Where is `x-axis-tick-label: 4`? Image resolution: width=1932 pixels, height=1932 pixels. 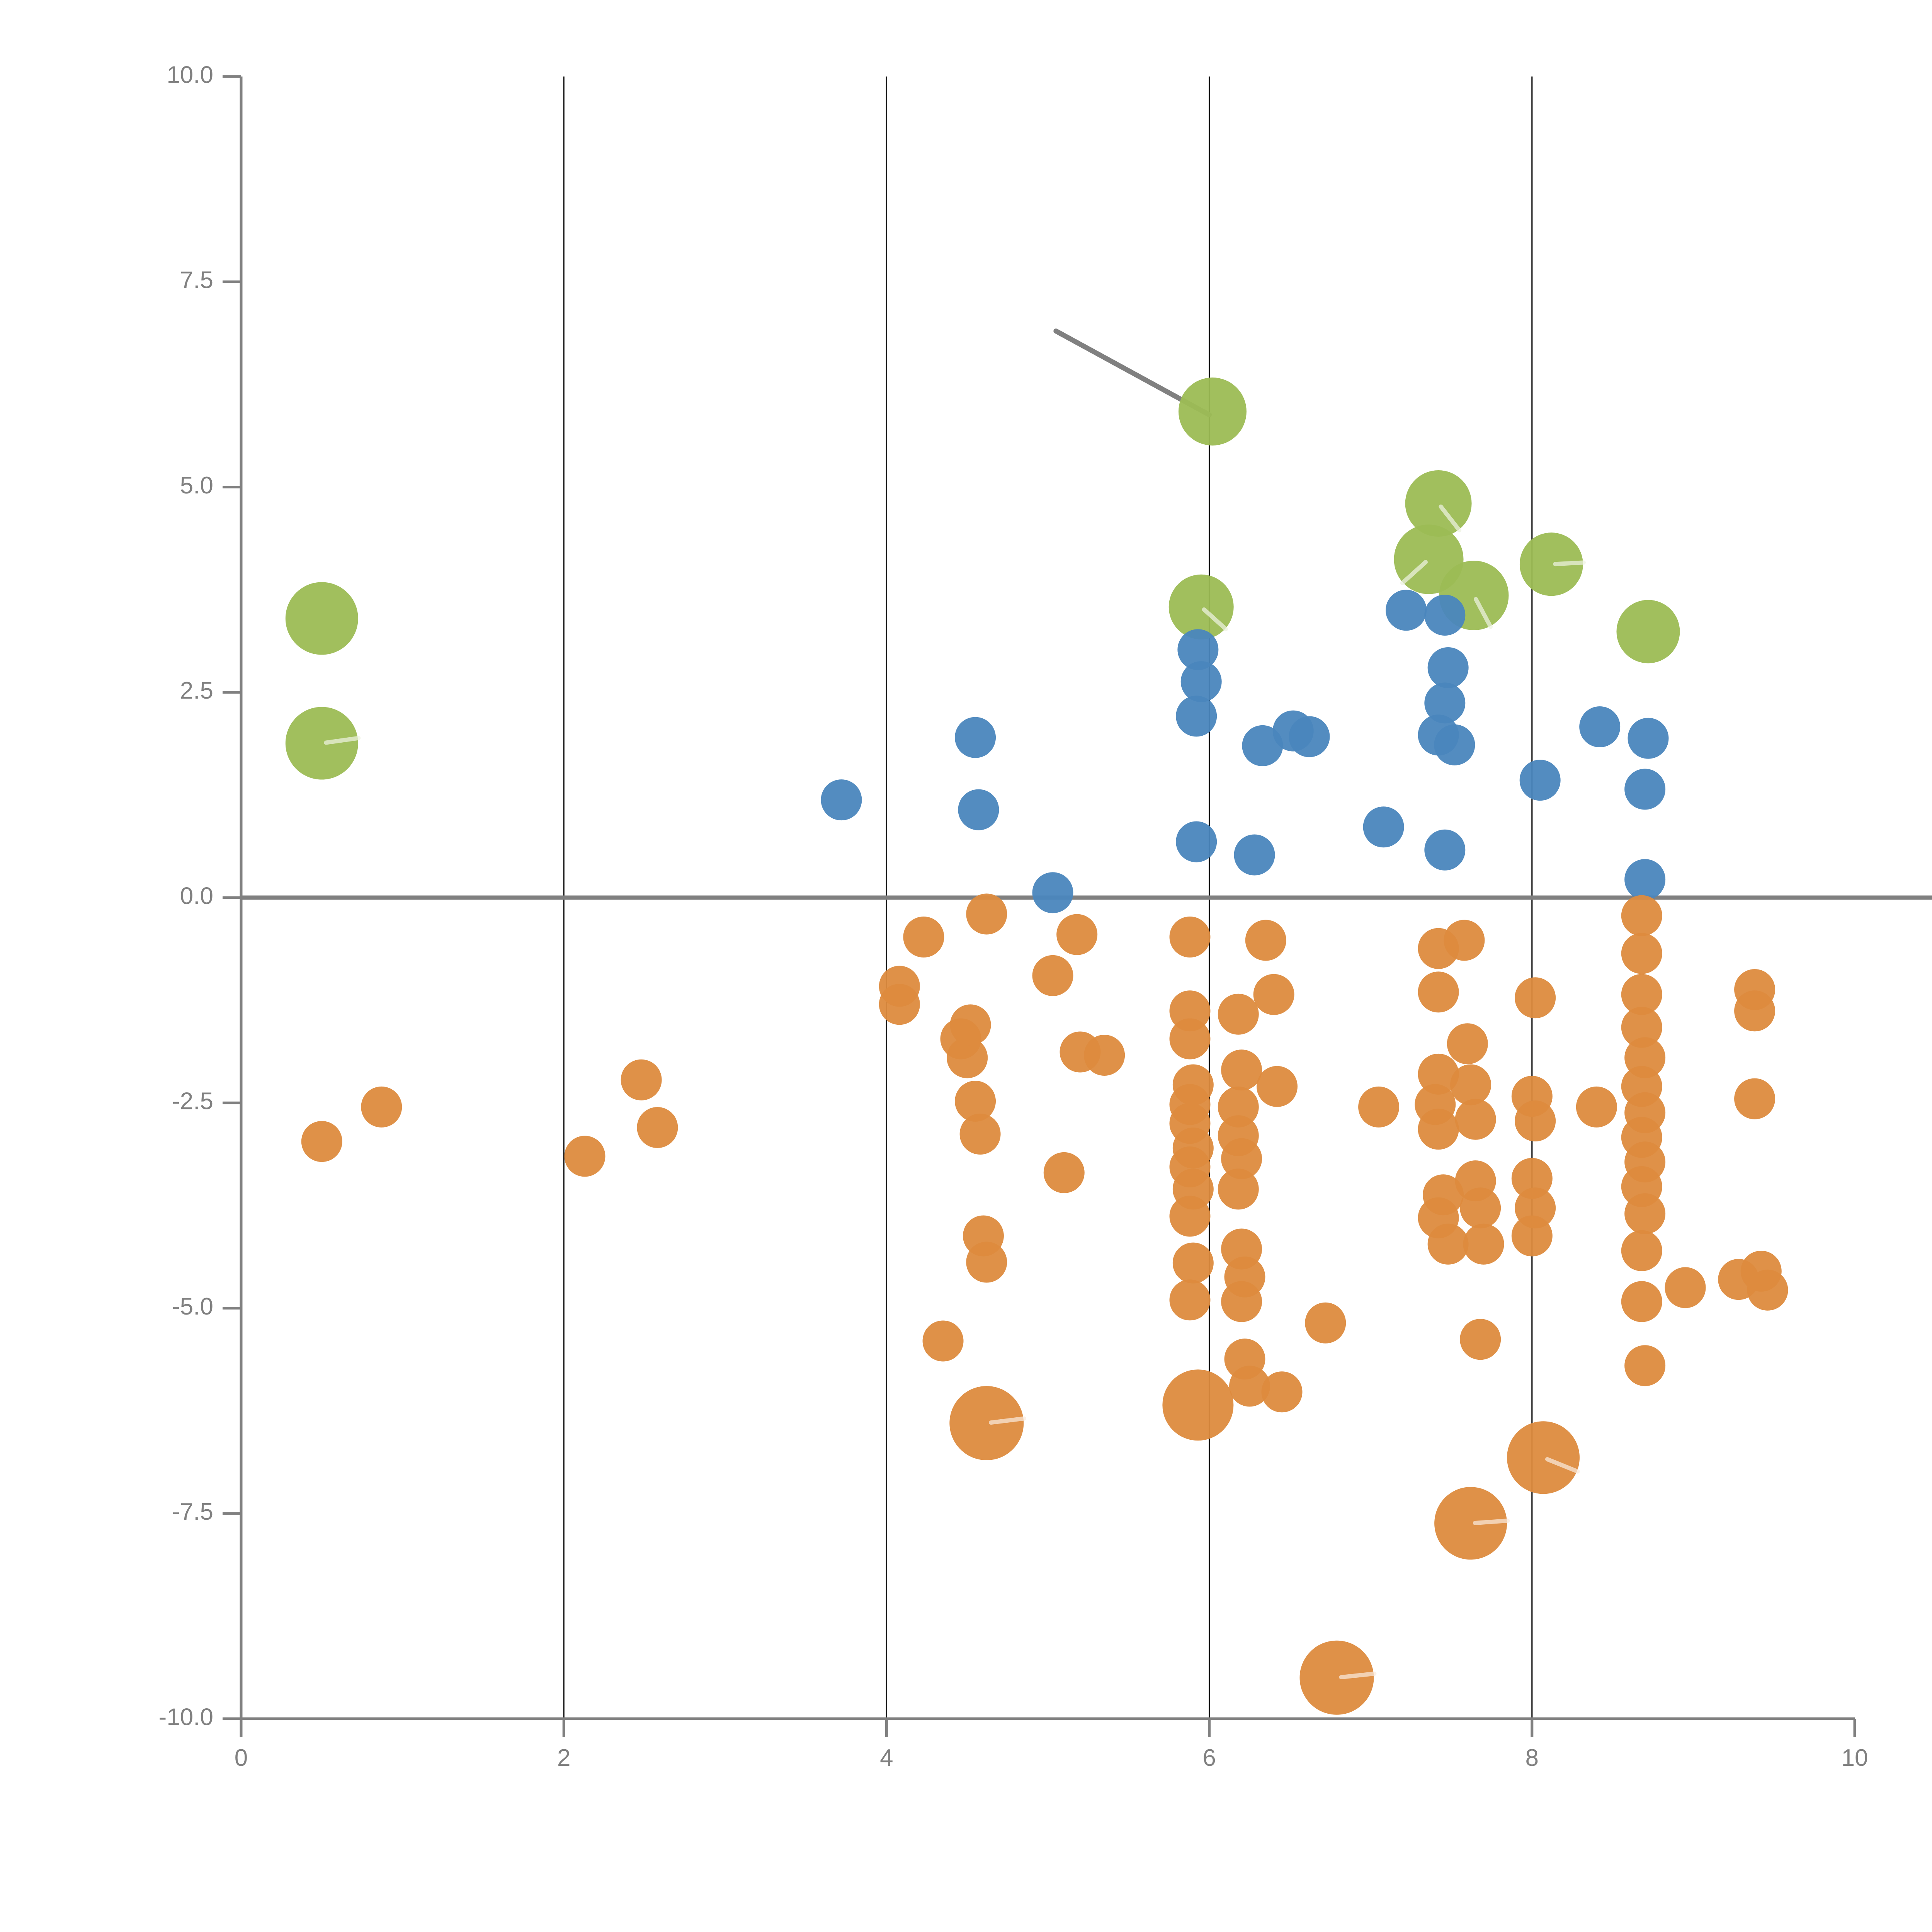 x-axis-tick-label: 4 is located at coordinates (886, 1758).